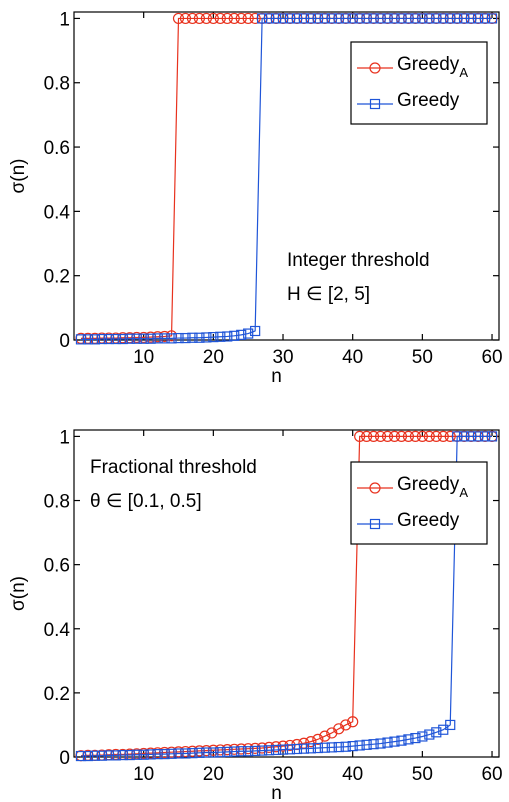 This screenshot has height=802, width=509. I want to click on legend-label-subscript: A, so click(463, 492).